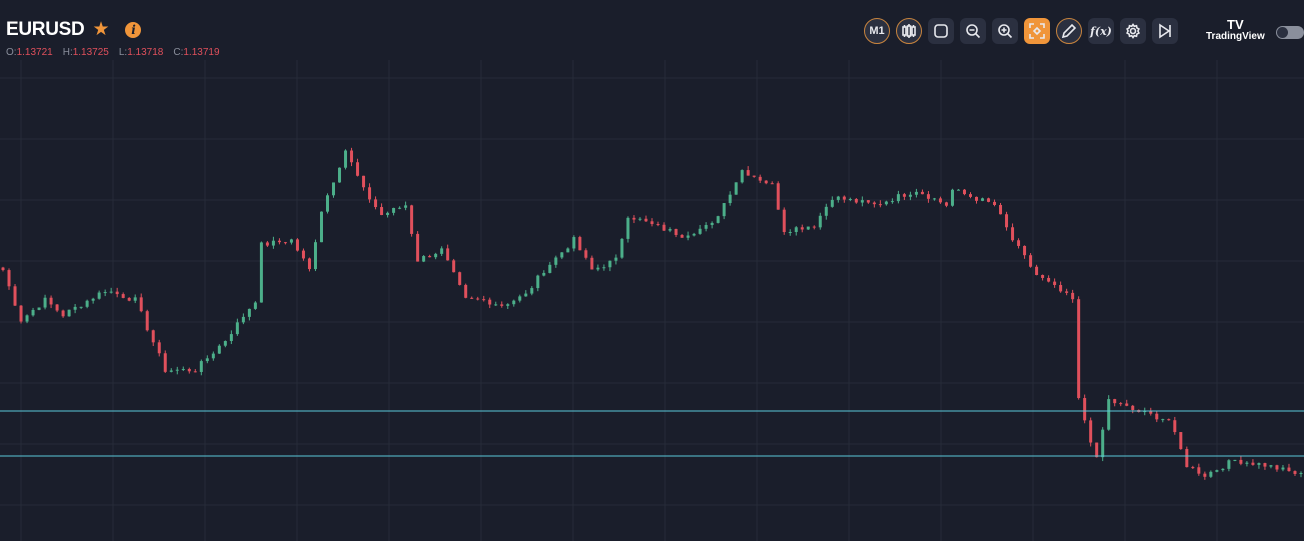 This screenshot has width=1304, height=541. Describe the element at coordinates (1235, 24) in the screenshot. I see `tv-logo-mark: TV` at that location.